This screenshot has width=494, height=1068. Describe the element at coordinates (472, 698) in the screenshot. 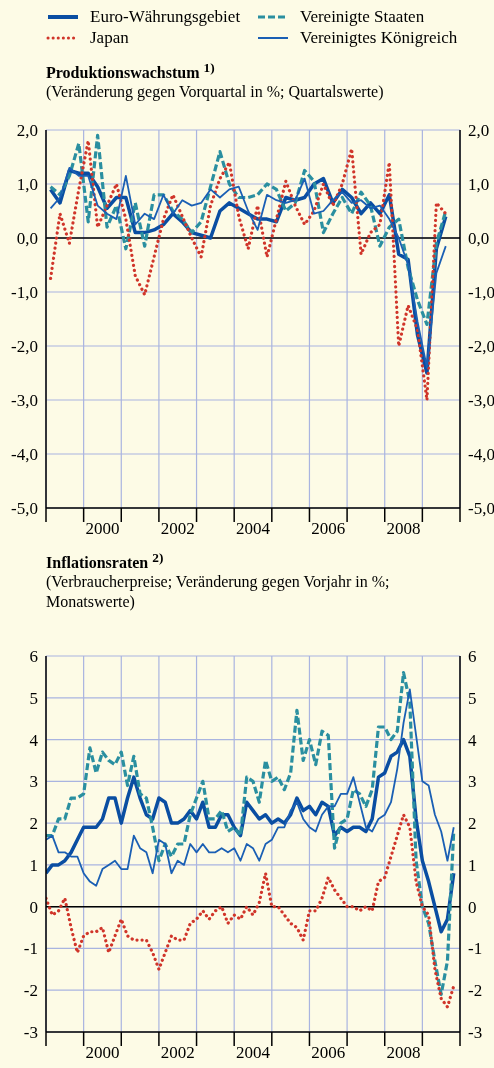

I see `y2-tick-label: 5` at that location.